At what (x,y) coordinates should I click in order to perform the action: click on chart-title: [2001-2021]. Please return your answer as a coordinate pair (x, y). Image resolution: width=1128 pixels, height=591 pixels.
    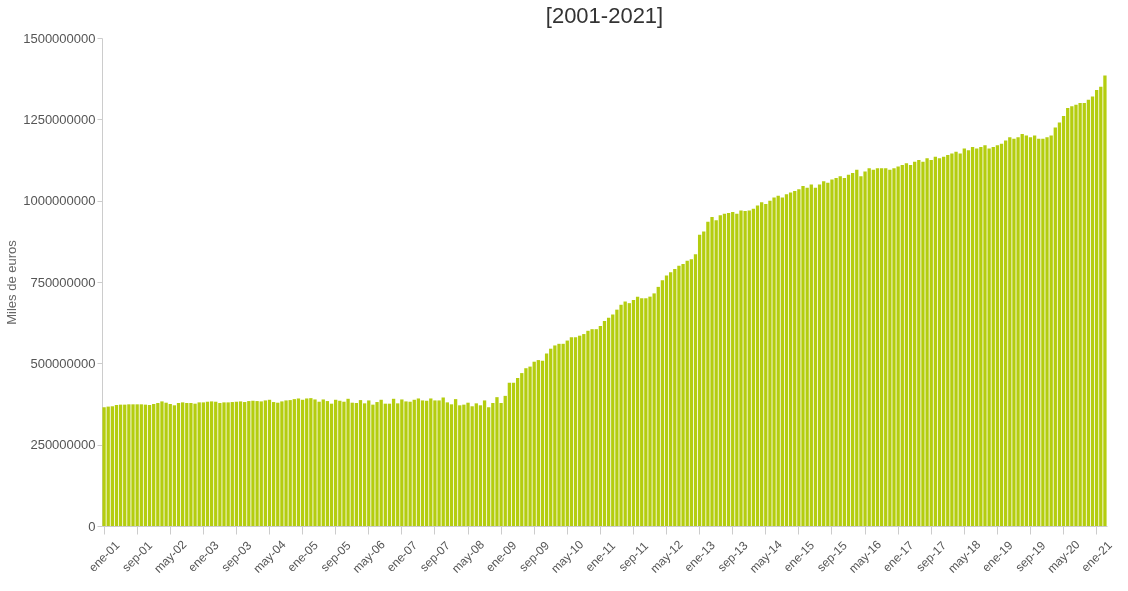
    Looking at the image, I should click on (604, 15).